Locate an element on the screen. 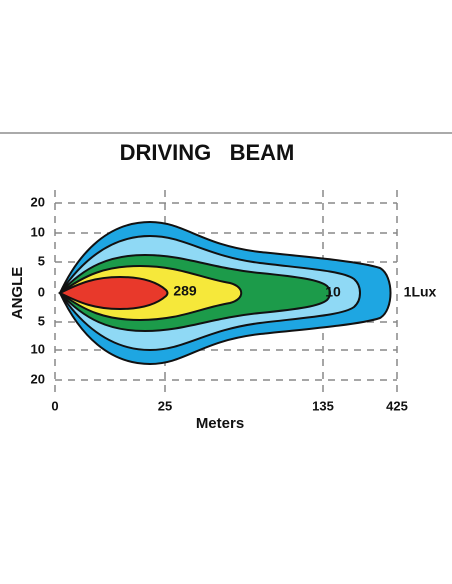 This screenshot has width=452, height=584. y-tick-label: 0 is located at coordinates (41, 291).